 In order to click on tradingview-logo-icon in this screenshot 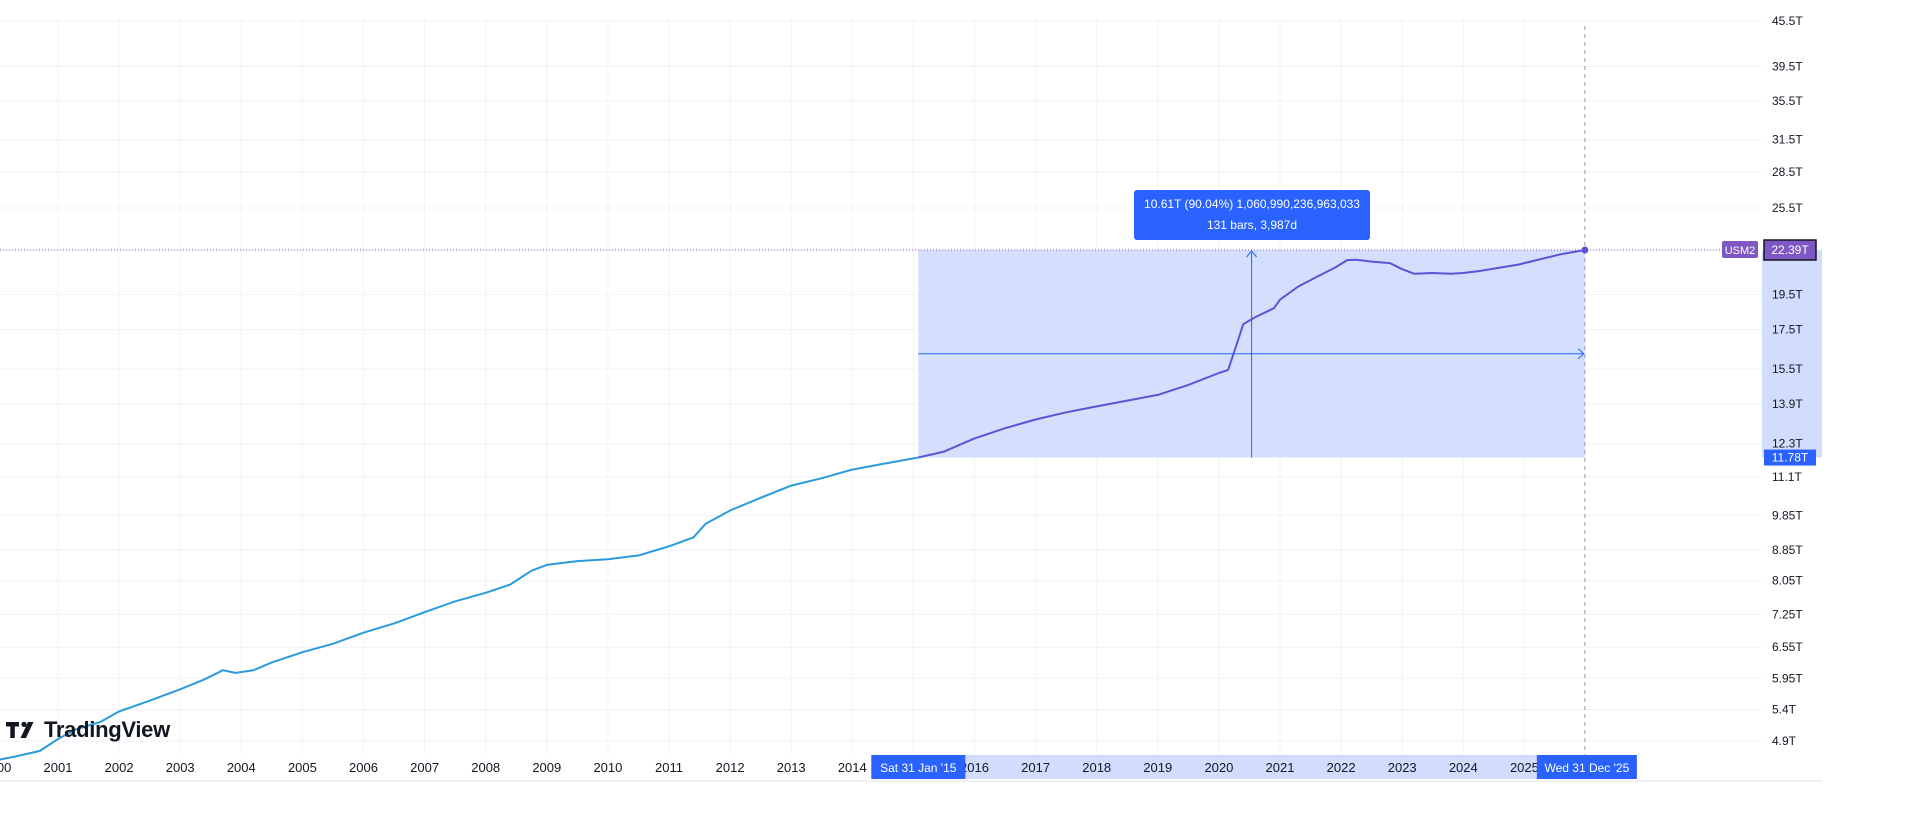, I will do `click(20, 729)`.